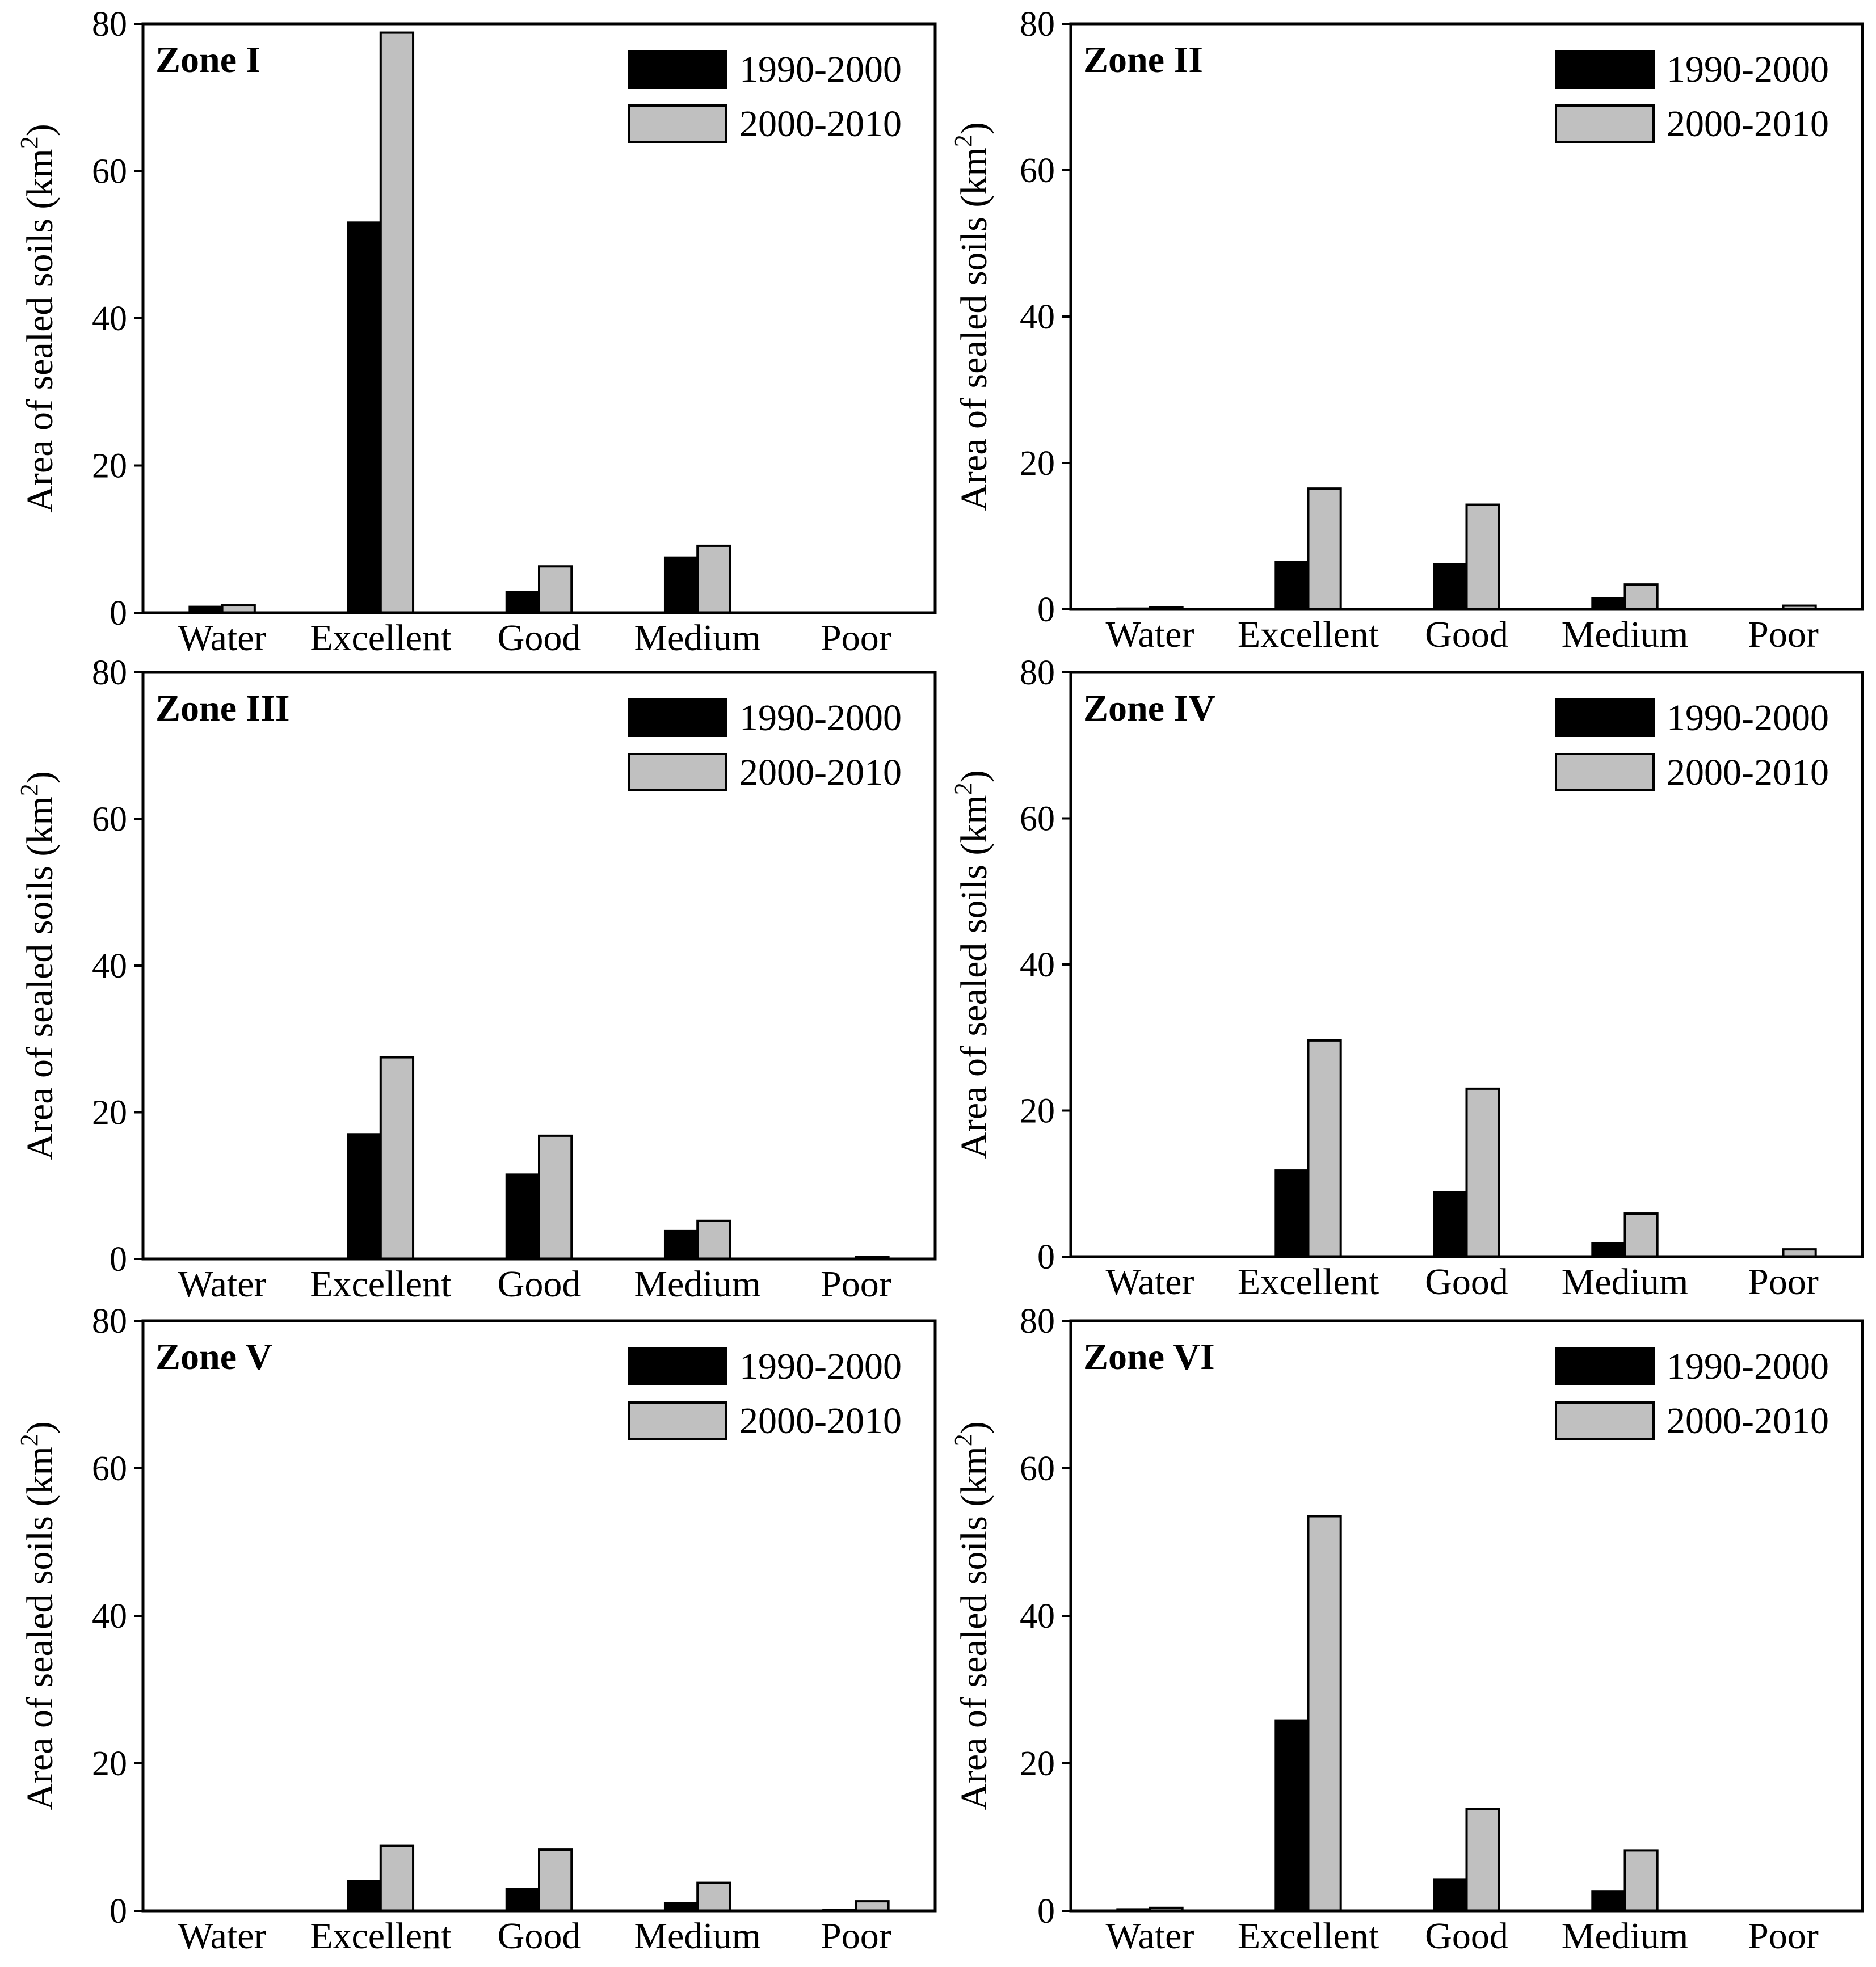  What do you see at coordinates (873, 1906) in the screenshot?
I see `bar-2000-2010-poor` at bounding box center [873, 1906].